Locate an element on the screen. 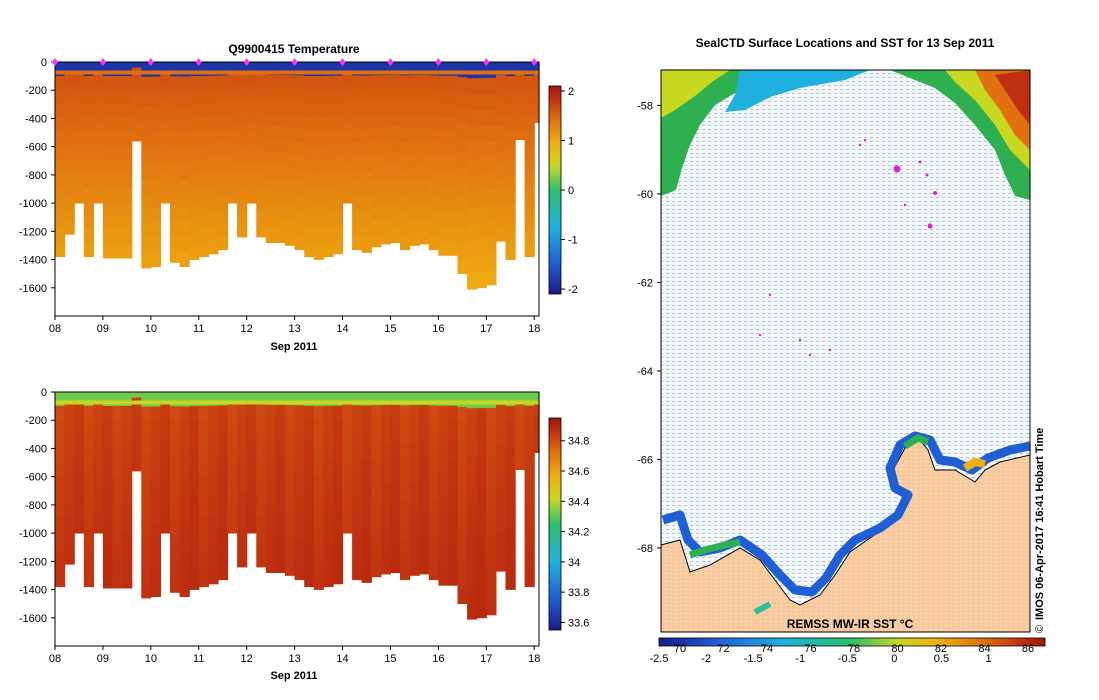 This screenshot has height=700, width=1099. x-tick-label: 11 is located at coordinates (198, 329).